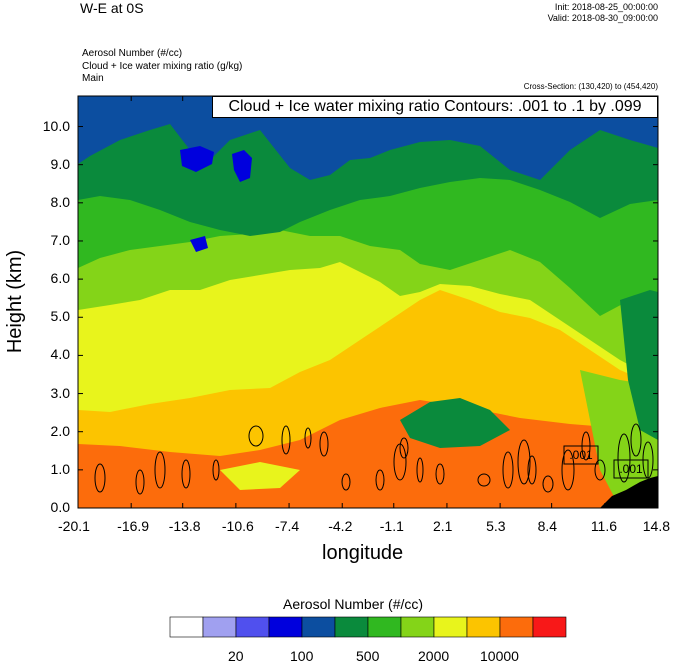  I want to click on x-tick-label: -10.6, so click(237, 526).